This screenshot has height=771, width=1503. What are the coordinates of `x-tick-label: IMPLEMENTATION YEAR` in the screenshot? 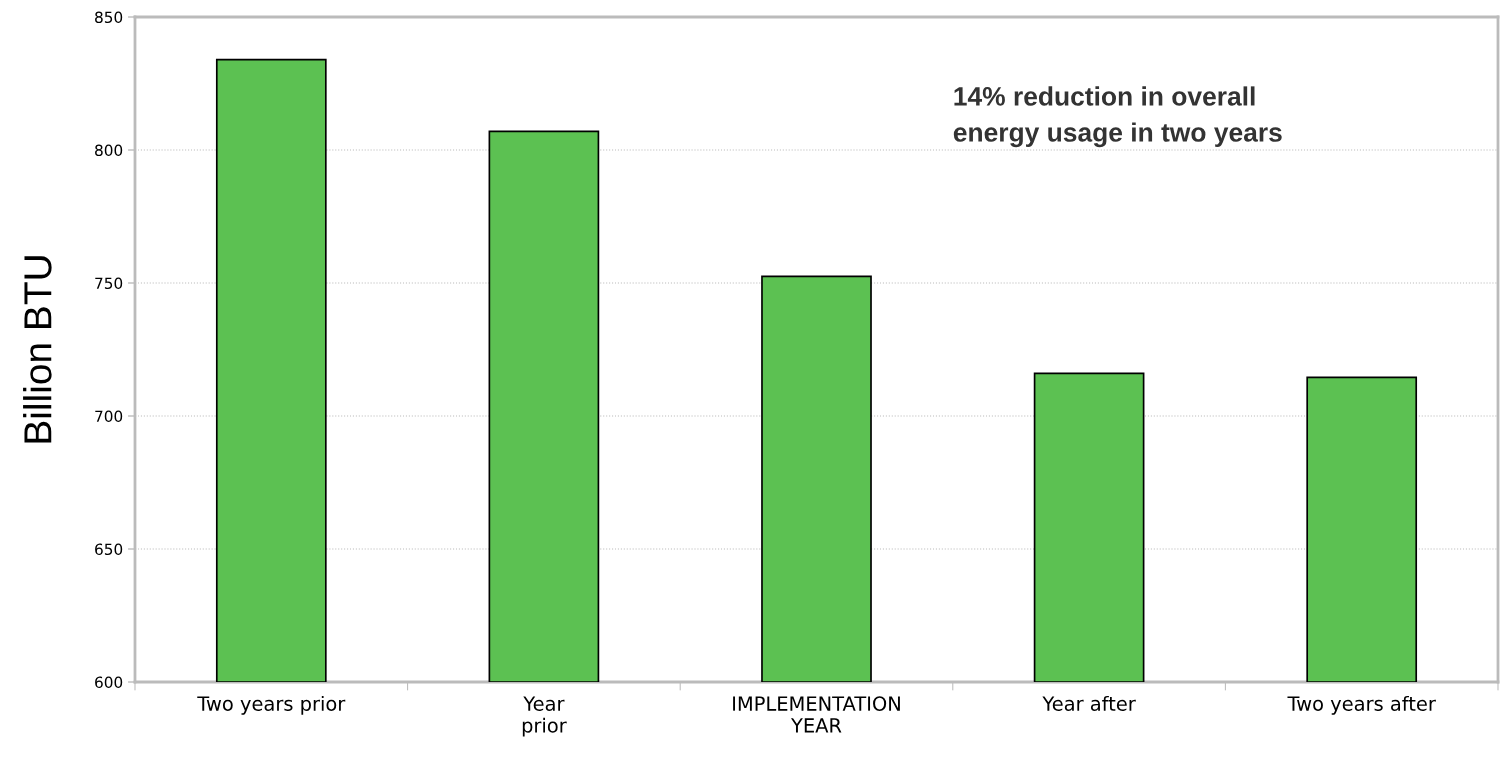 It's located at (816, 714).